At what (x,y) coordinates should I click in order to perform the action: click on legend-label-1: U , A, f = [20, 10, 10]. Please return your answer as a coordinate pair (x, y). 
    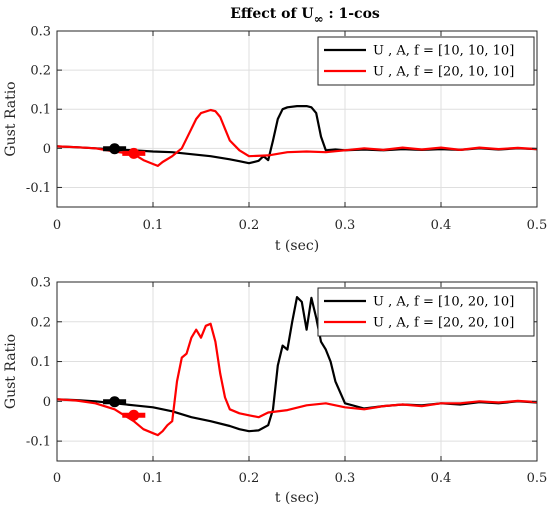
    Looking at the image, I should click on (443, 72).